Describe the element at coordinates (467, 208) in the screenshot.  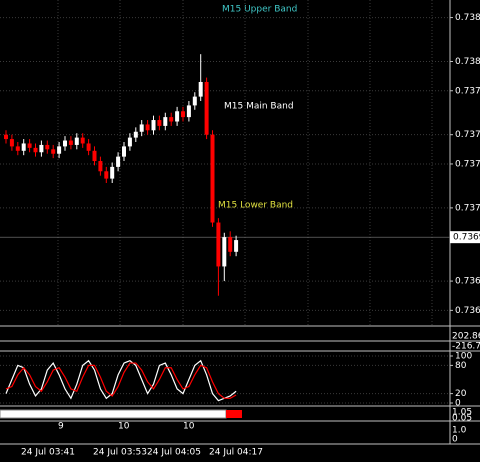
I see `y-tick-label: 0.7371` at that location.